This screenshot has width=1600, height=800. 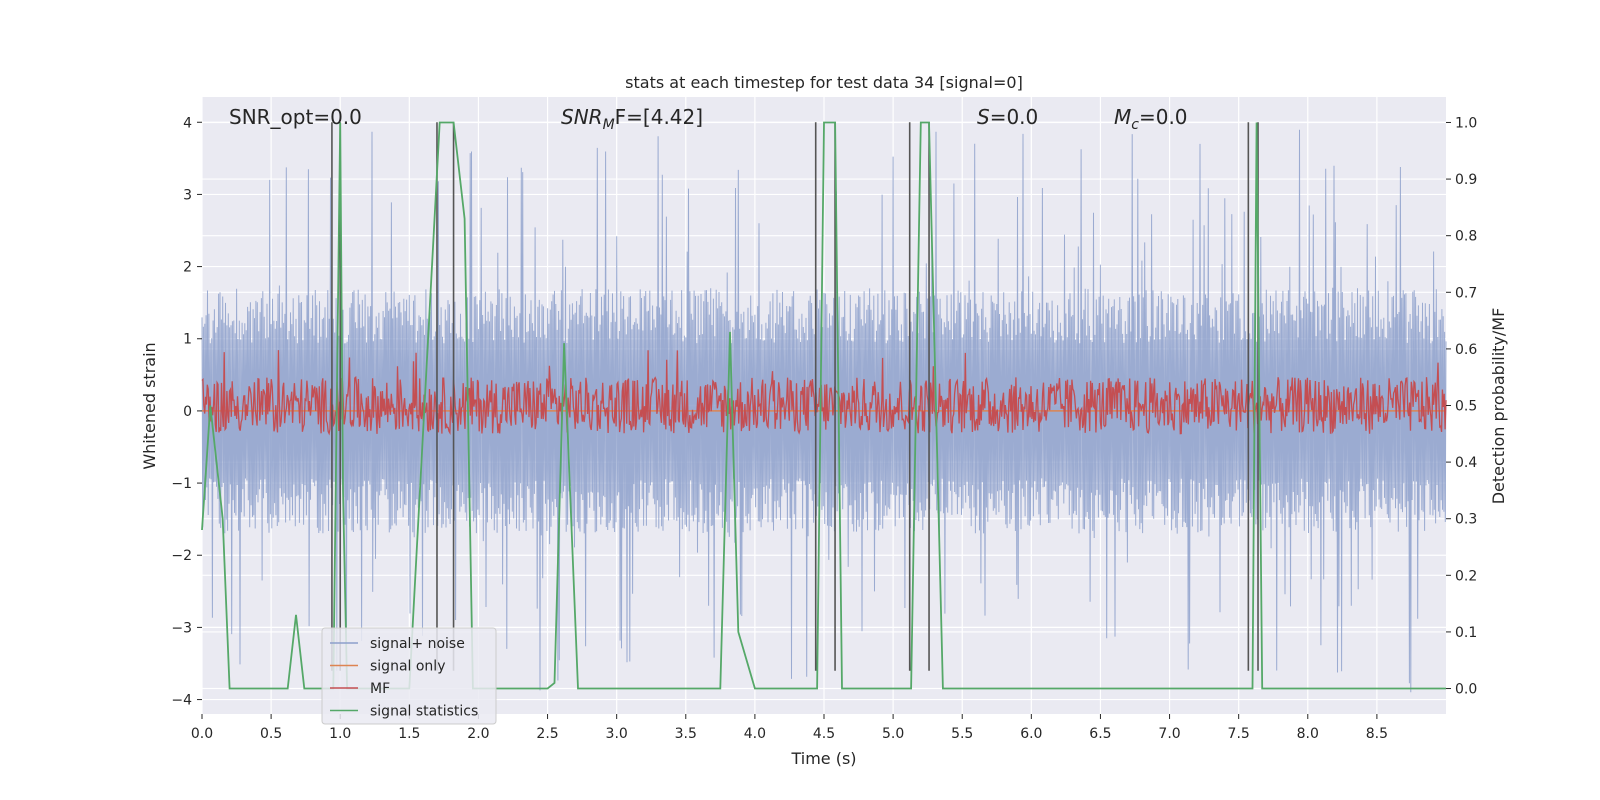 I want to click on x-tick-label: 7.5, so click(x=1239, y=734).